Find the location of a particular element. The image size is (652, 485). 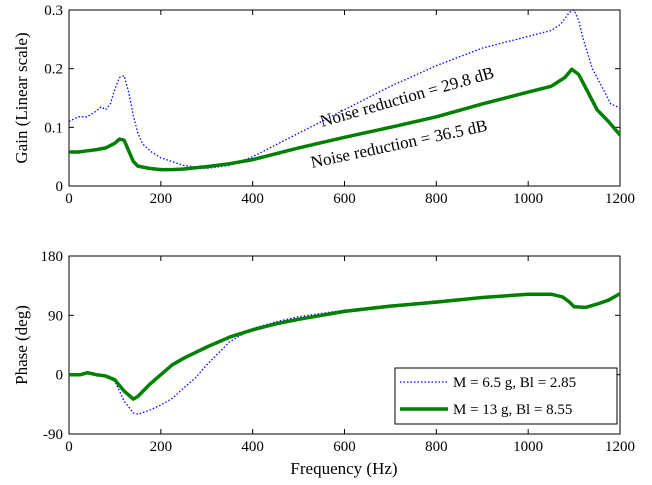

legend-label-green: M = 13 g, Bl = 8.55 is located at coordinates (512, 410).